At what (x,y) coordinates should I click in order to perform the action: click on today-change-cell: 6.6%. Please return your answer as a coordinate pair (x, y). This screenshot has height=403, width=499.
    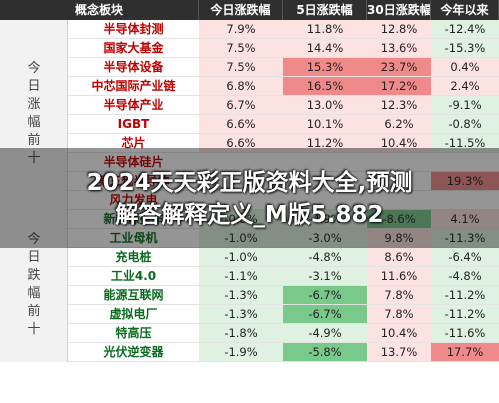
    Looking at the image, I should click on (241, 124).